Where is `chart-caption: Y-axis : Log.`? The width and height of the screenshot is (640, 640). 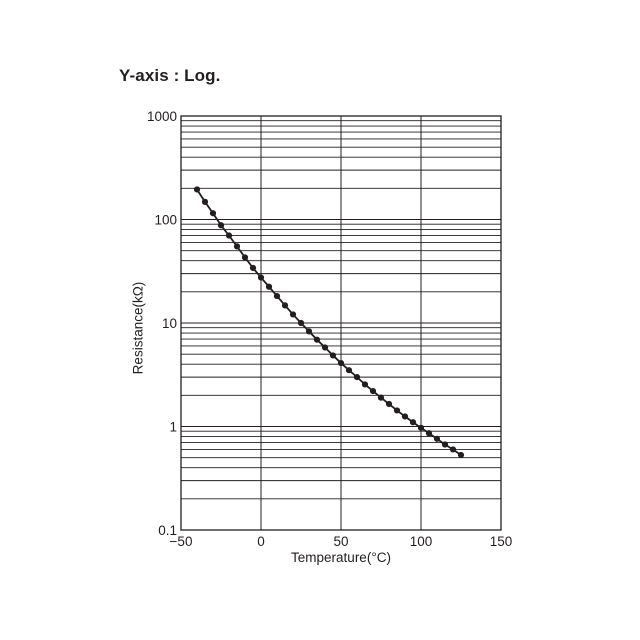 chart-caption: Y-axis : Log. is located at coordinates (170, 75).